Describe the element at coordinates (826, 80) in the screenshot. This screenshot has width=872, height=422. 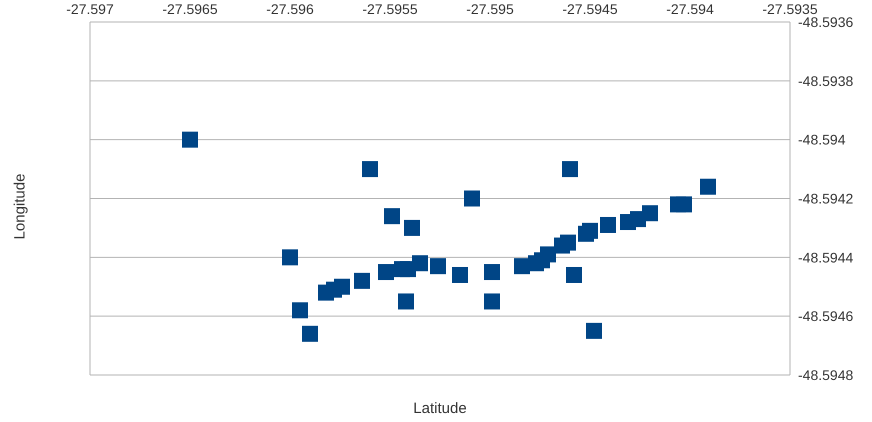
I see `y-tick-label: -48.5938` at that location.